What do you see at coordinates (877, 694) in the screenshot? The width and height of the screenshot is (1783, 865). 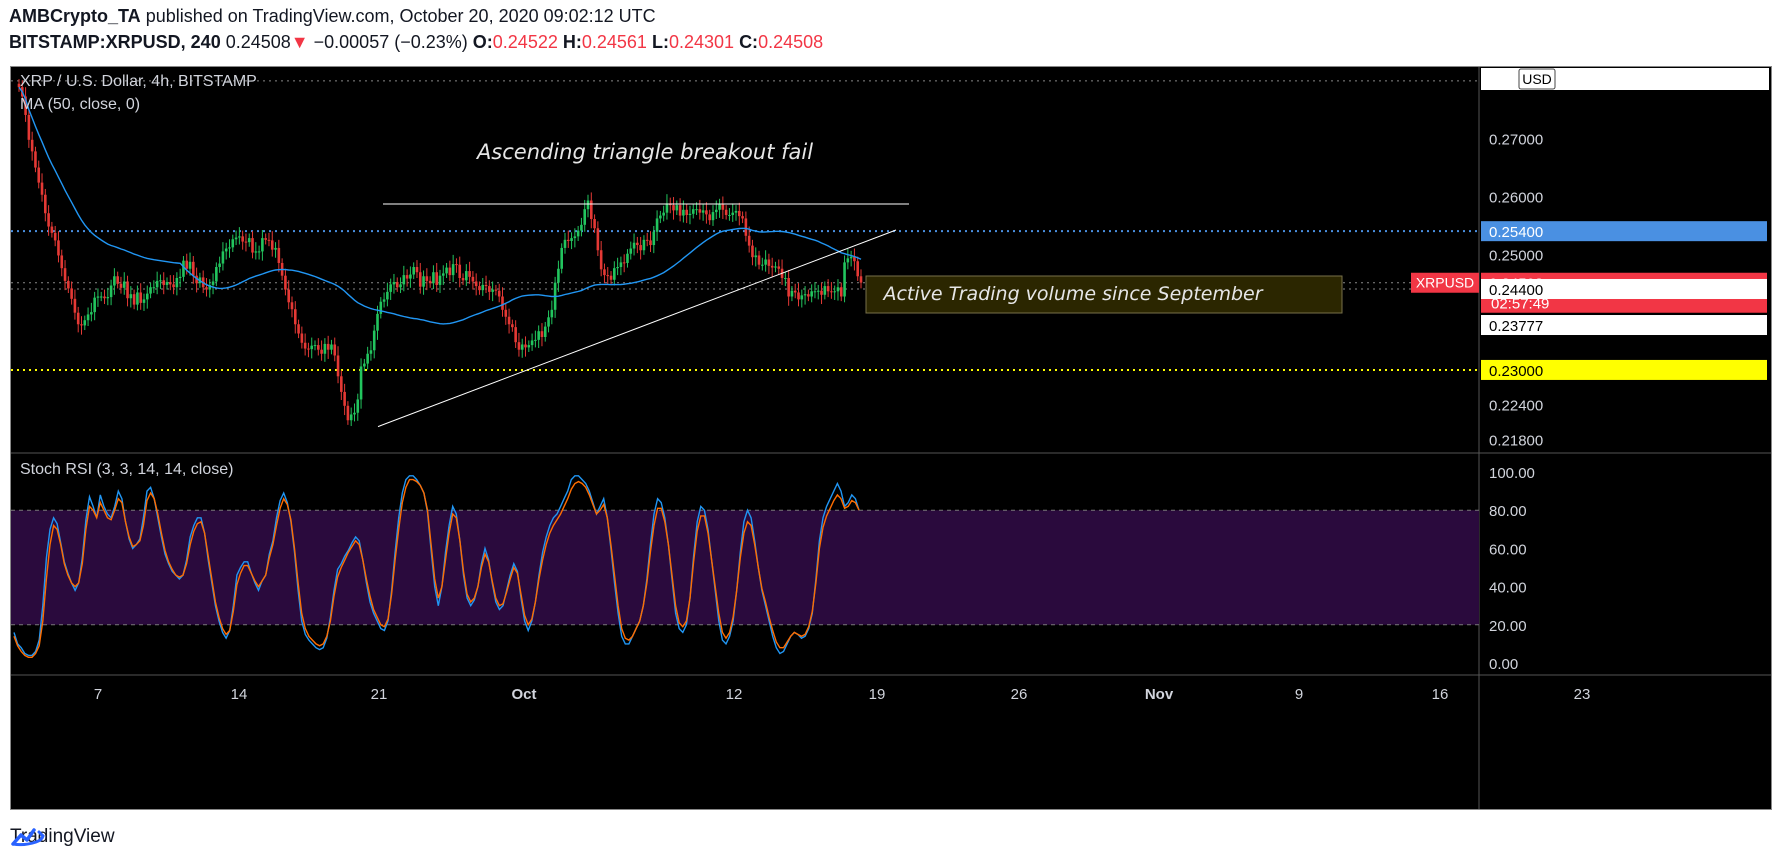 I see `time-tick-label: 19` at bounding box center [877, 694].